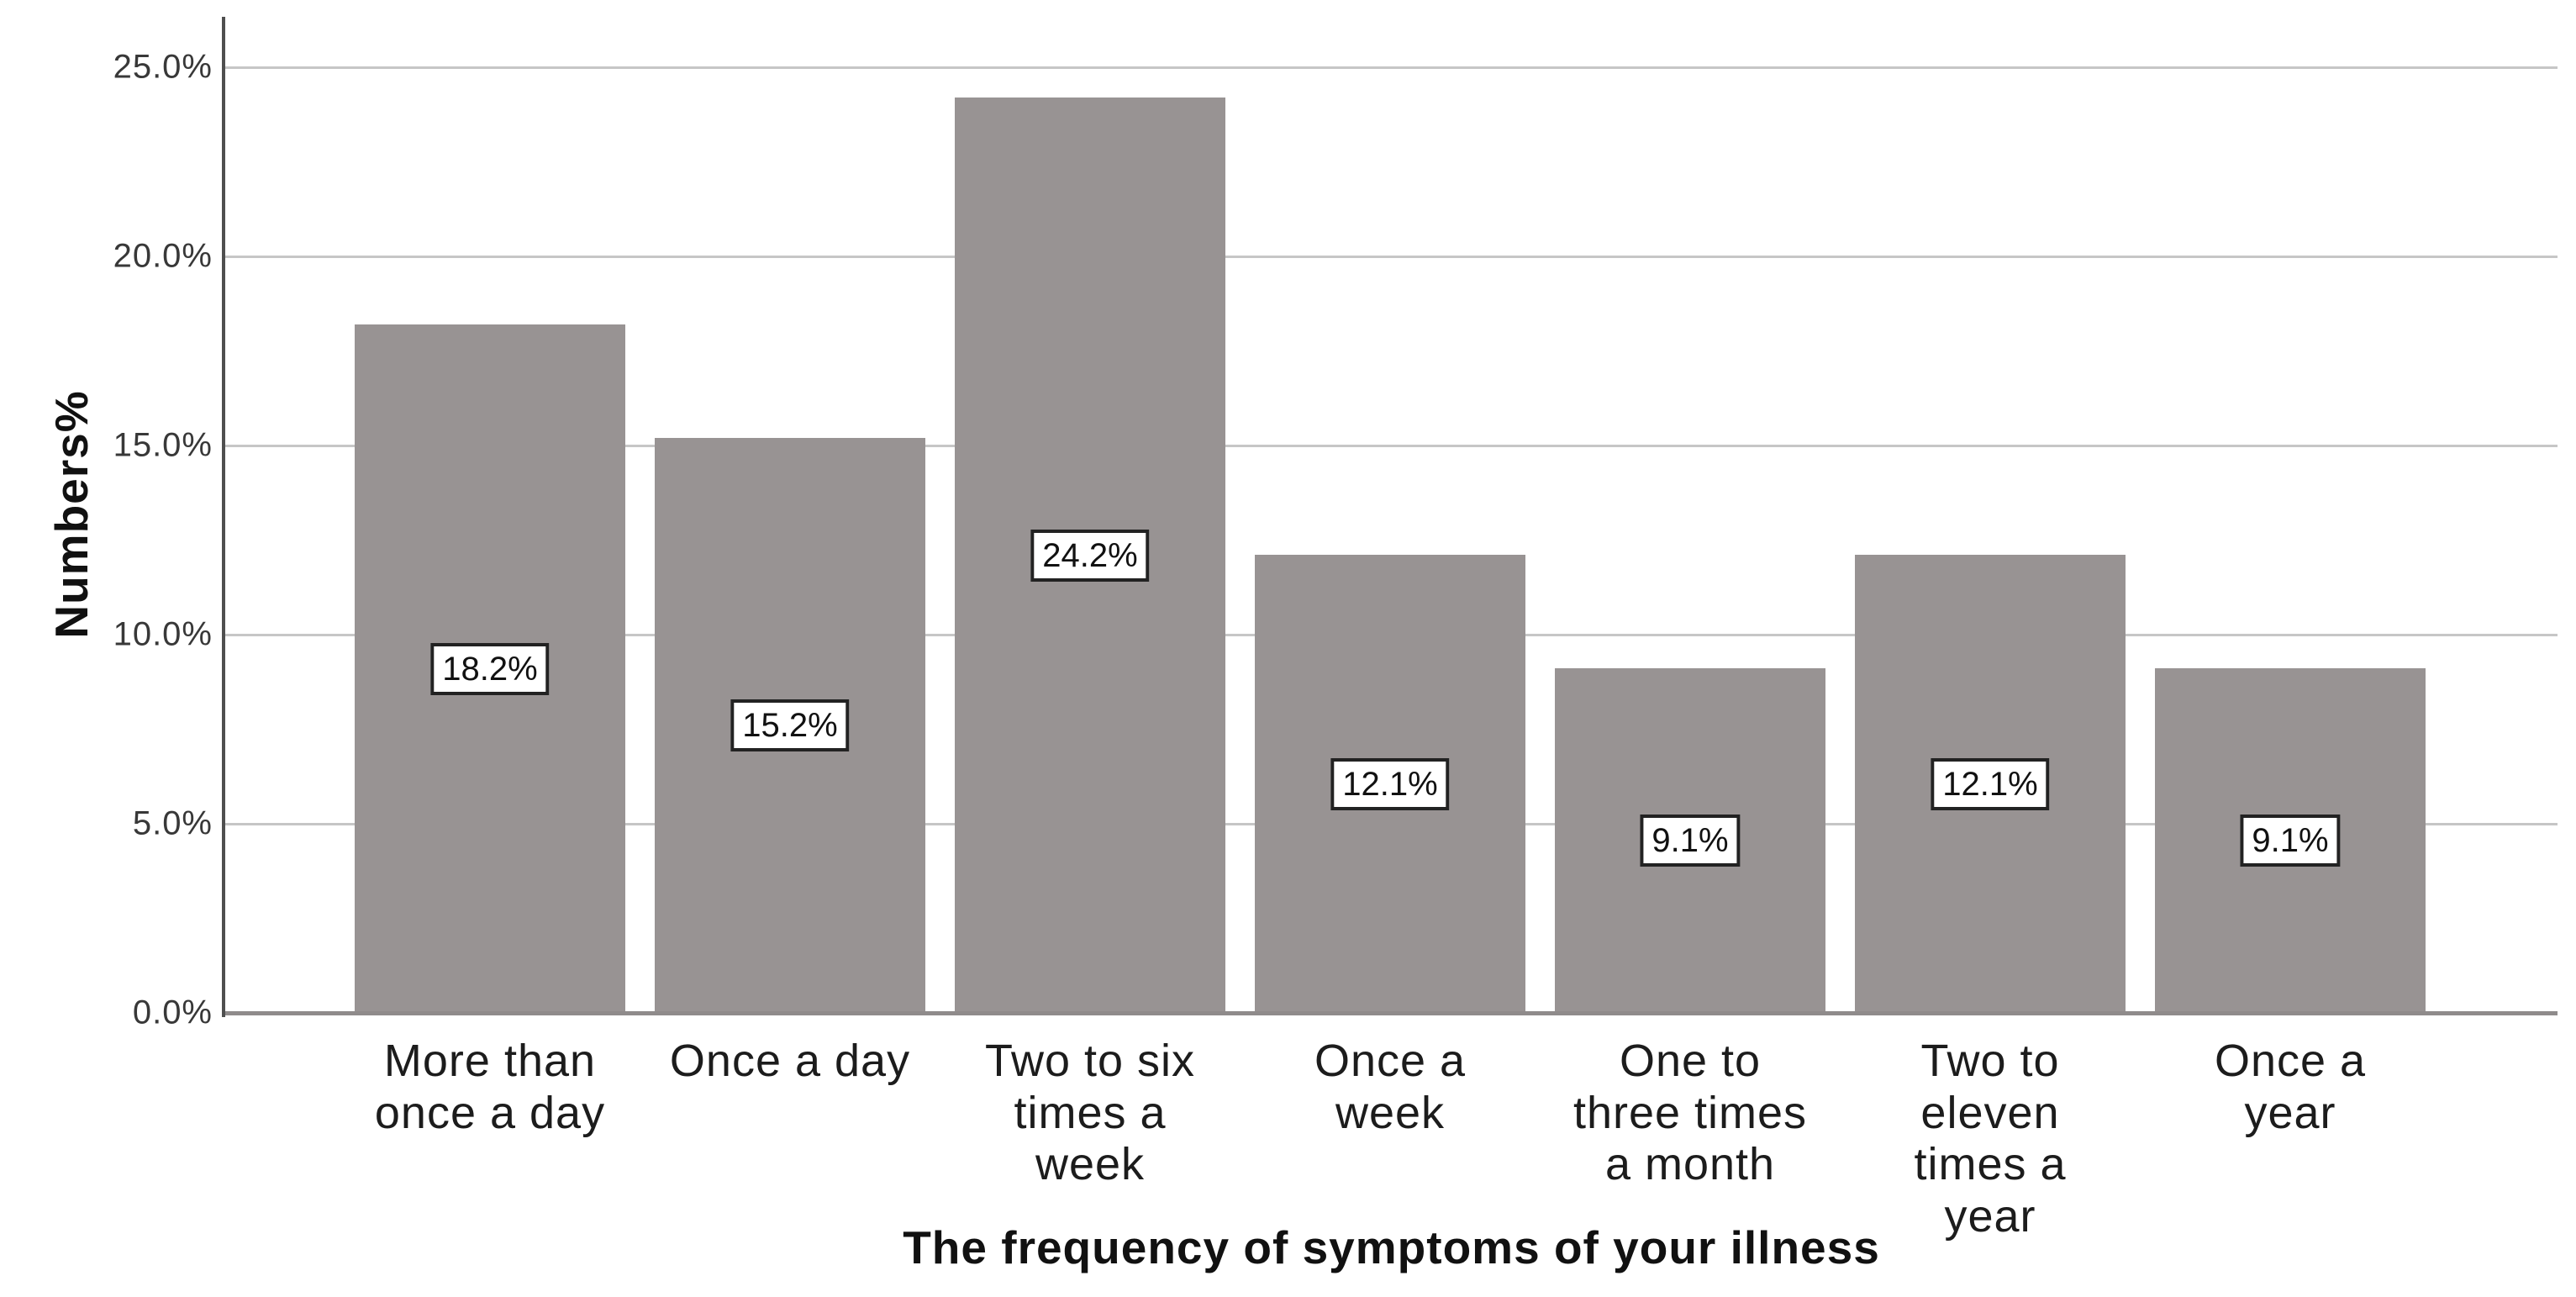  Describe the element at coordinates (1390, 1087) in the screenshot. I see `x-category-label: Once a week` at that location.